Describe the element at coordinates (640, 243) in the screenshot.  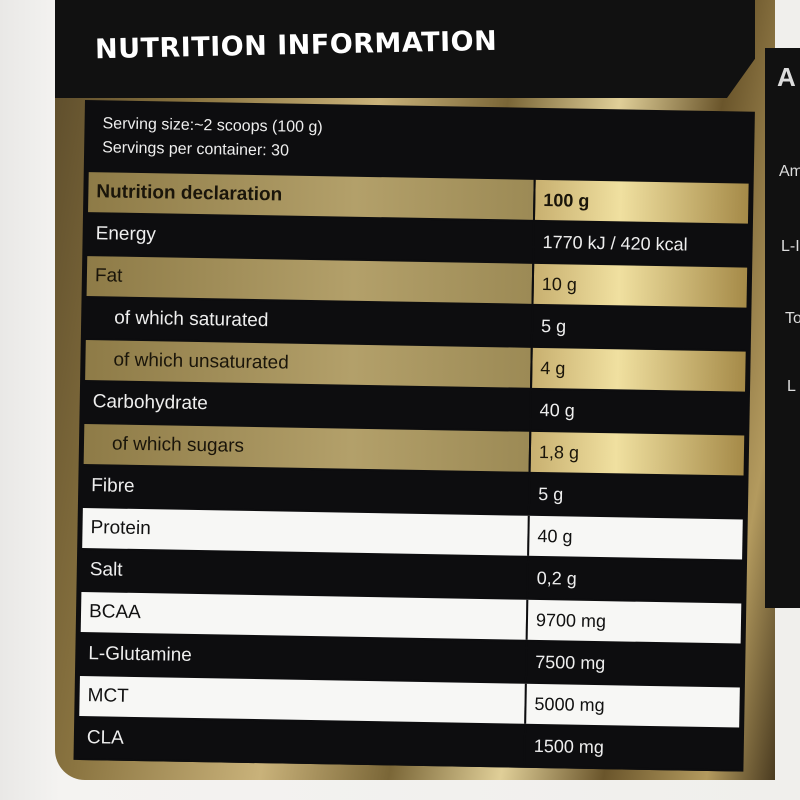
I see `row-value: 1770 kJ / 420 kcal` at that location.